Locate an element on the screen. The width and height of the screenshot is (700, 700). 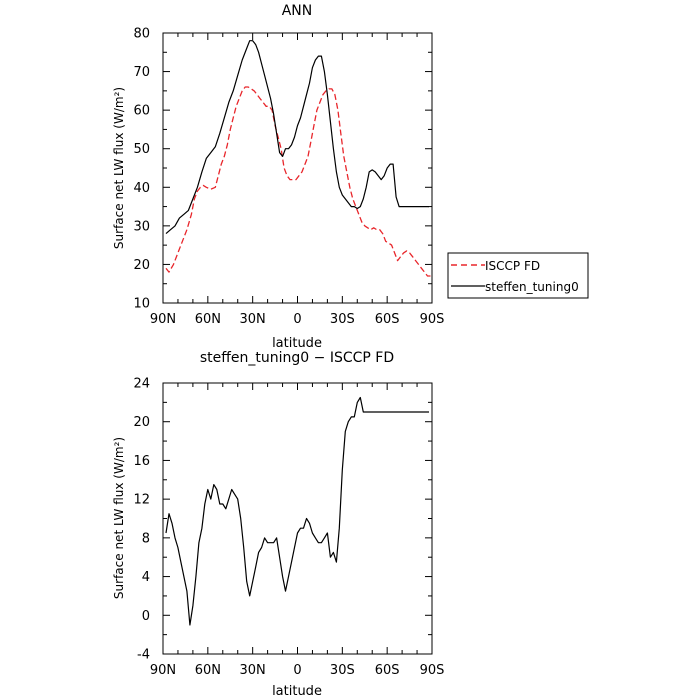
bottom-xtick-label: 30S is located at coordinates (342, 670).